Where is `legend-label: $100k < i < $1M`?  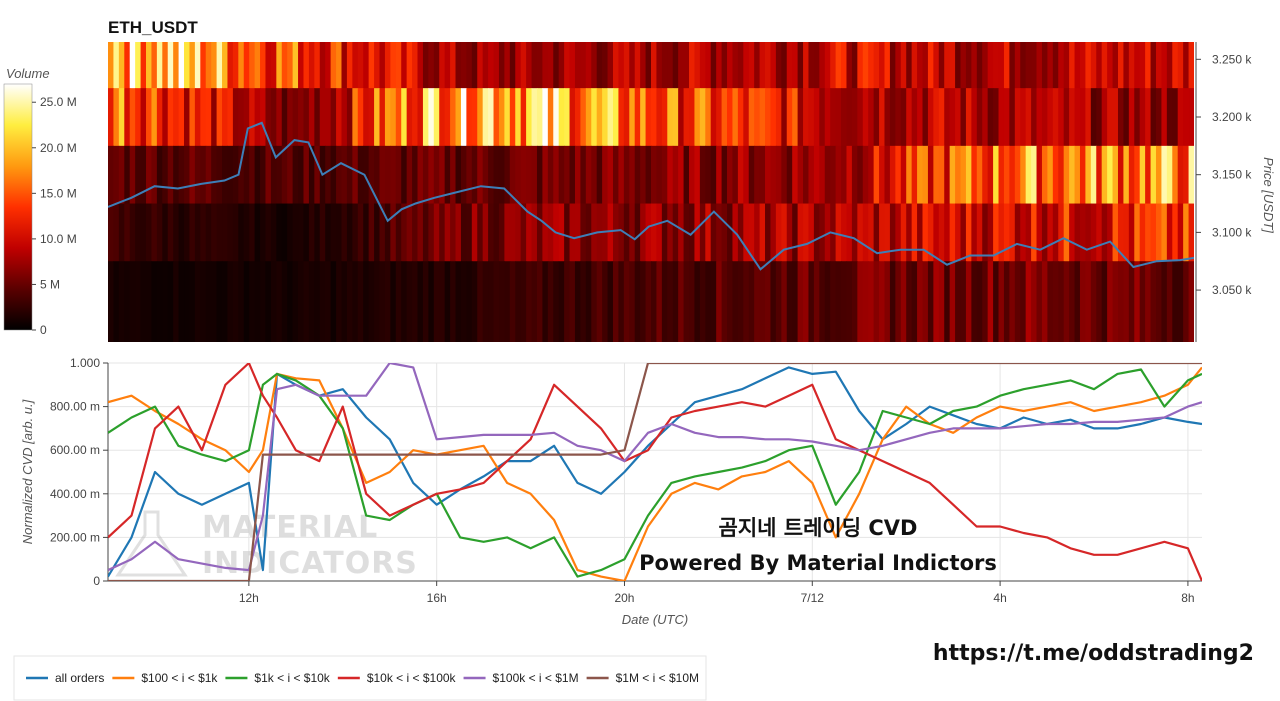
legend-label: $100k < i < $1M is located at coordinates (536, 678).